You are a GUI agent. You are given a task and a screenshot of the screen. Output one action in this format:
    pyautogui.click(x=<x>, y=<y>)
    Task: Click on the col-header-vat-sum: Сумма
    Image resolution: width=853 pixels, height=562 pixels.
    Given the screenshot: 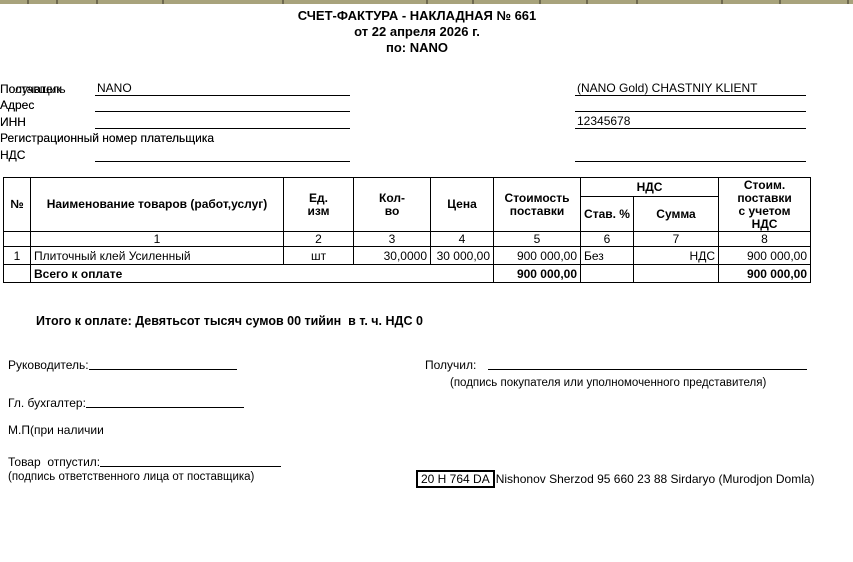 What is the action you would take?
    pyautogui.click(x=676, y=214)
    